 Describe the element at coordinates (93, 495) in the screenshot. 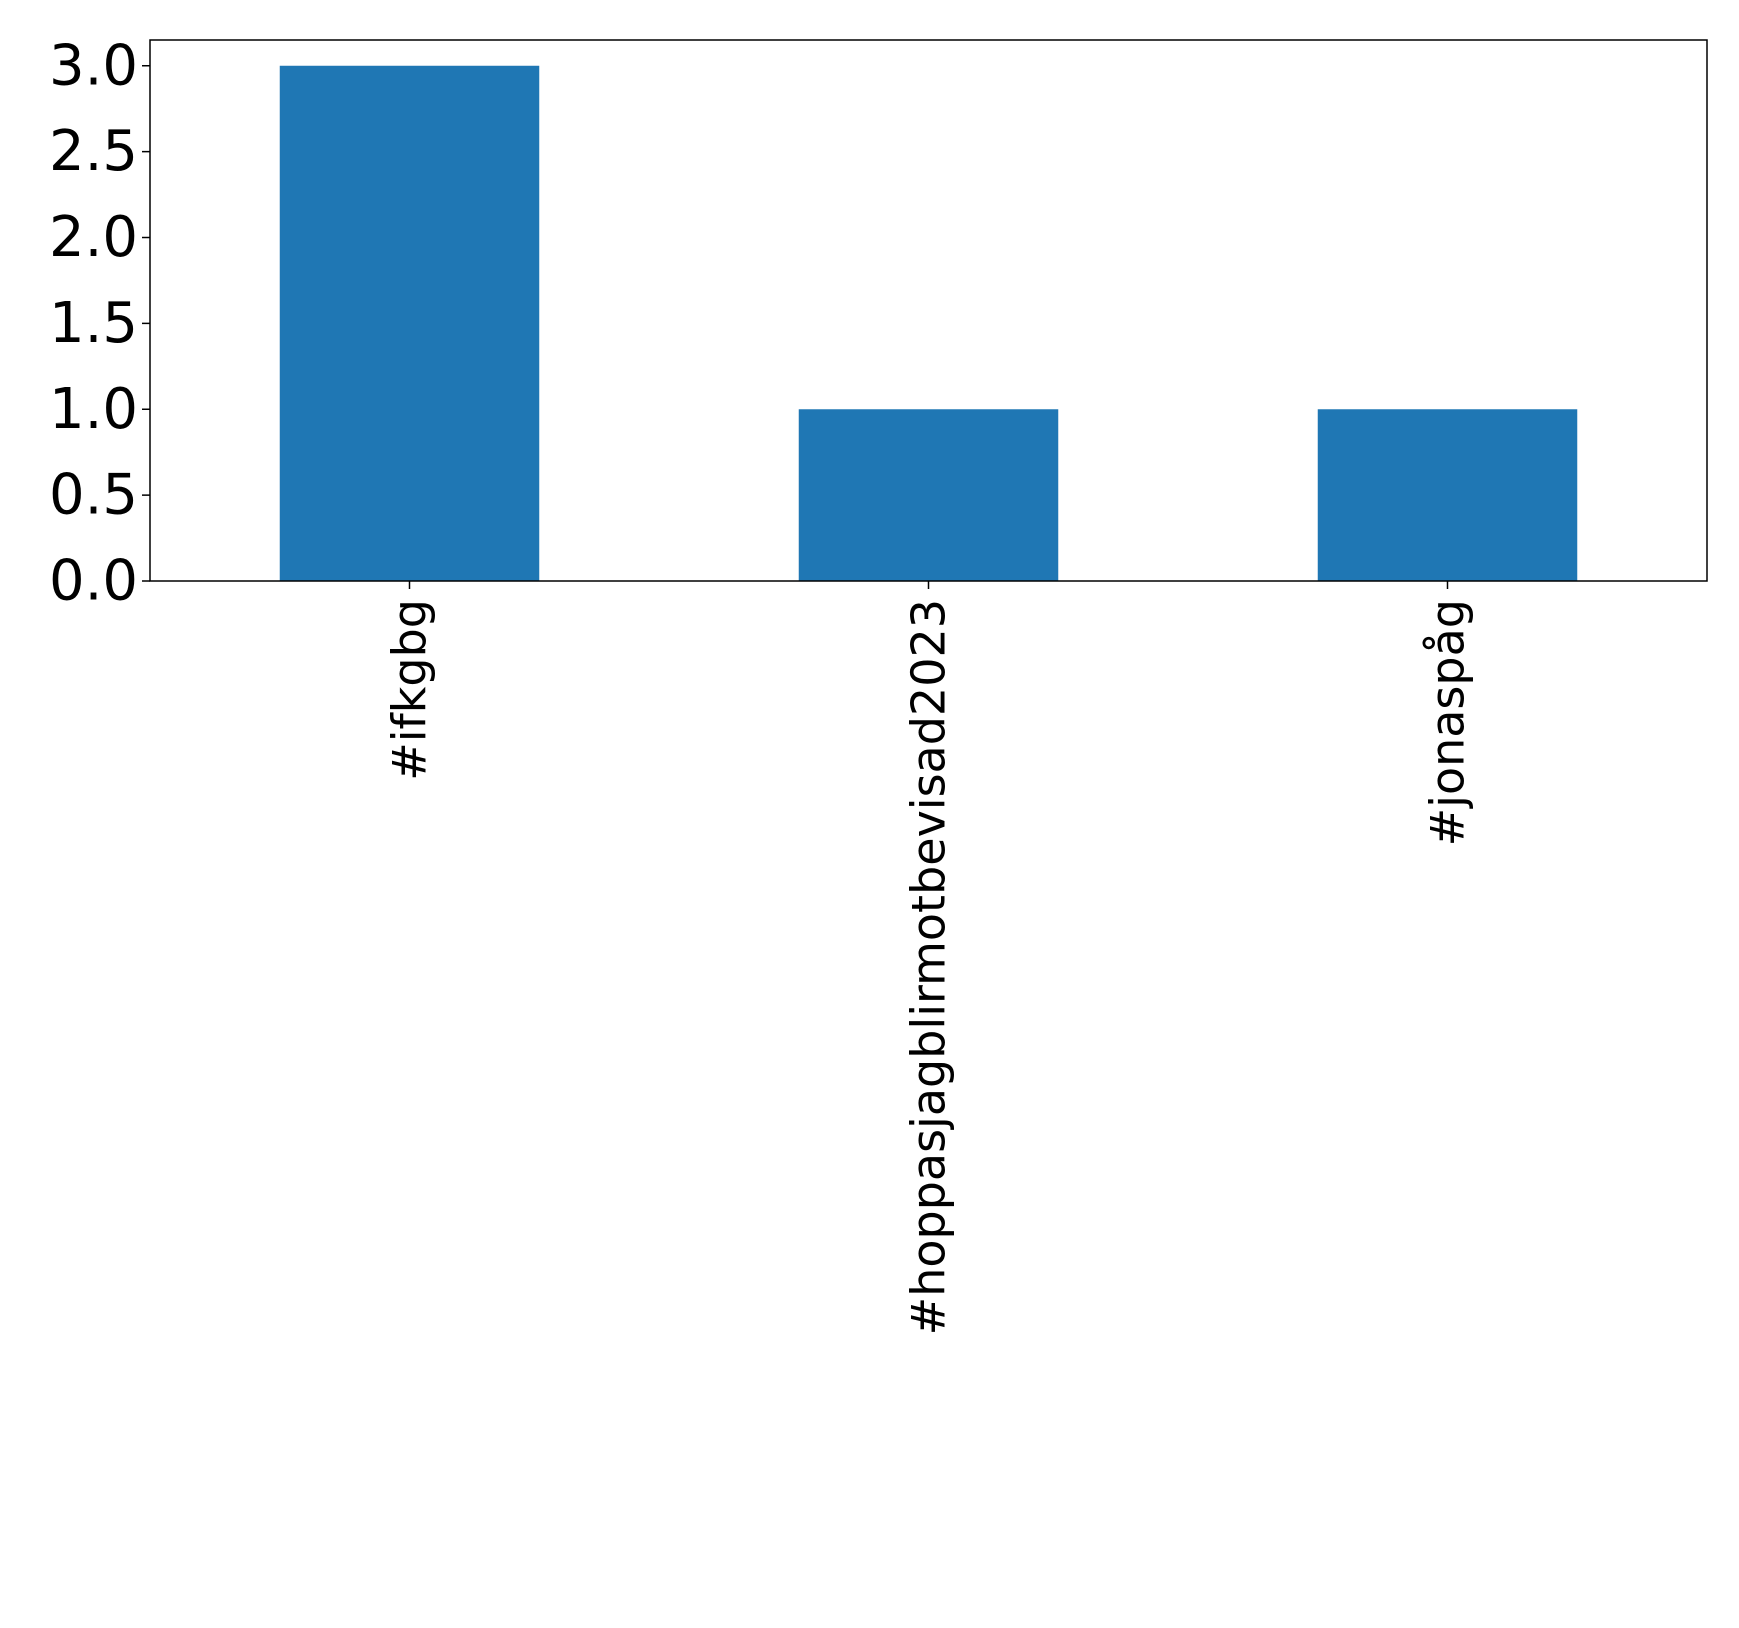

I see `y-tick-label-1: 0.5` at that location.